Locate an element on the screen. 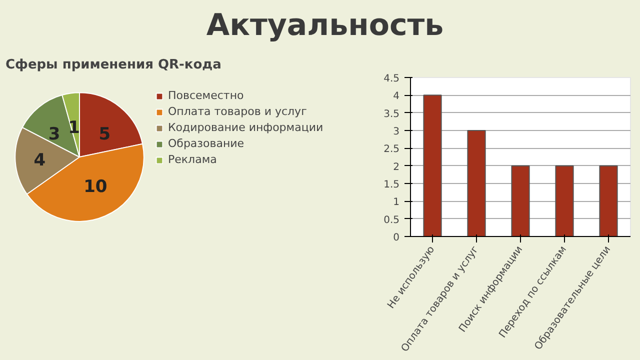 The image size is (640, 360). chart-subtitle: Сферы применения QR-кода is located at coordinates (114, 65).